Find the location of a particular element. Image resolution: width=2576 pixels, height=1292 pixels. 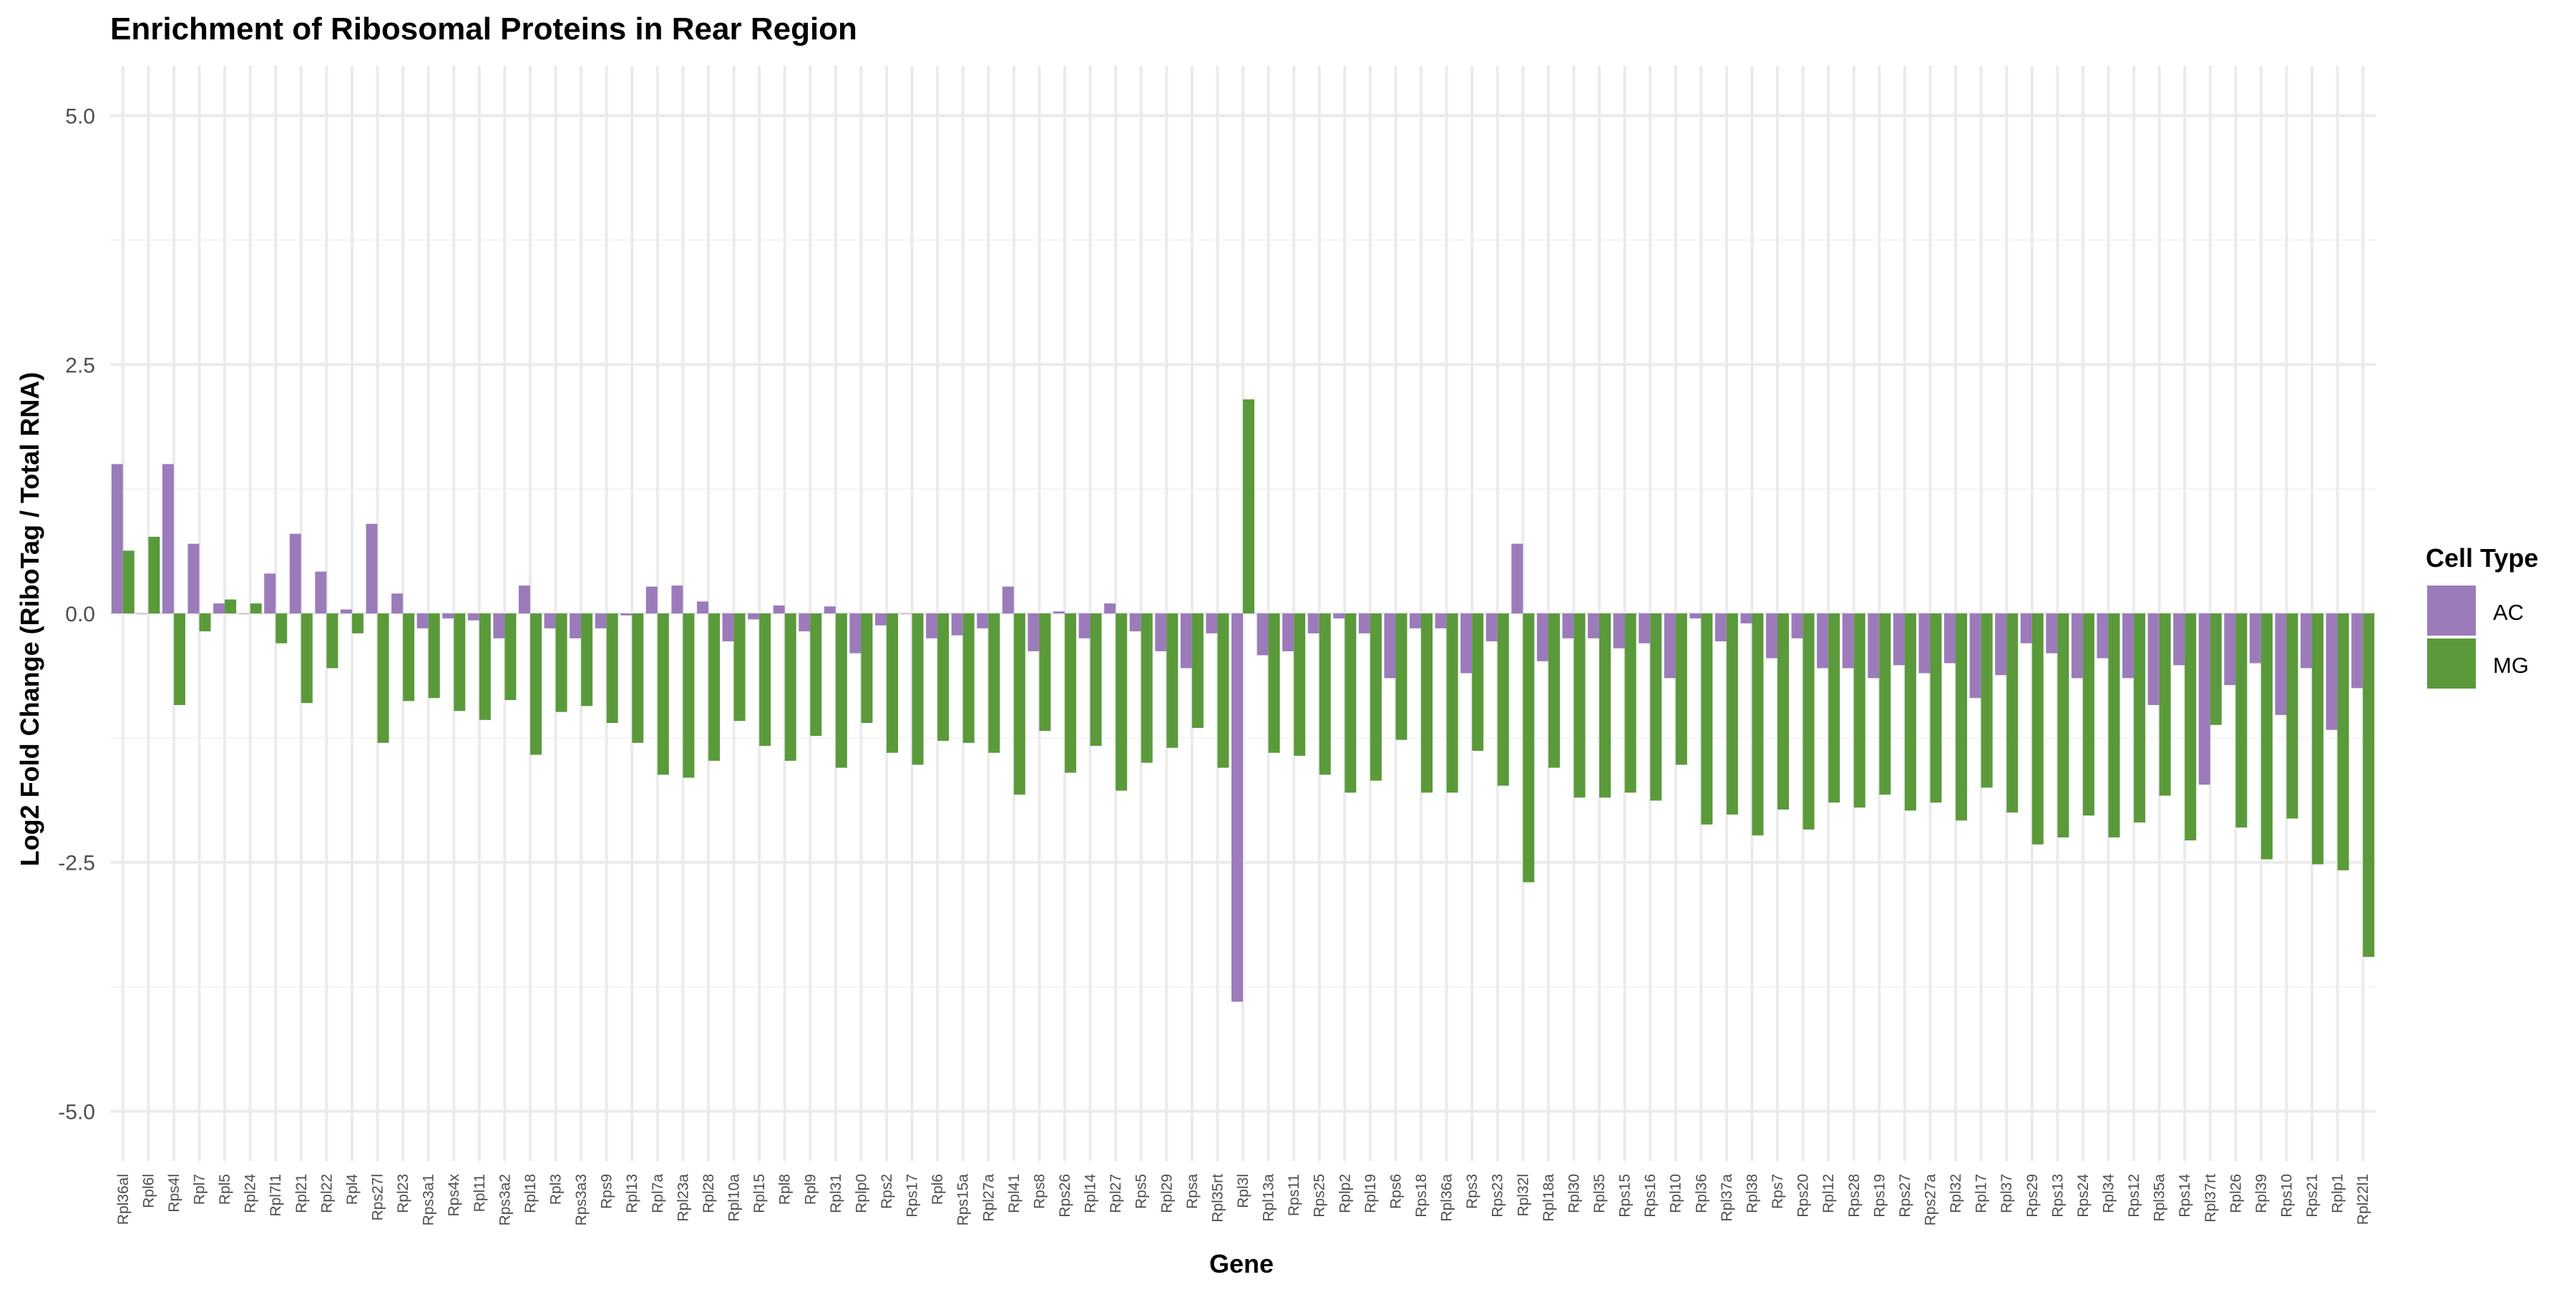

x-tick-label: Rpl37a is located at coordinates (1727, 1198).